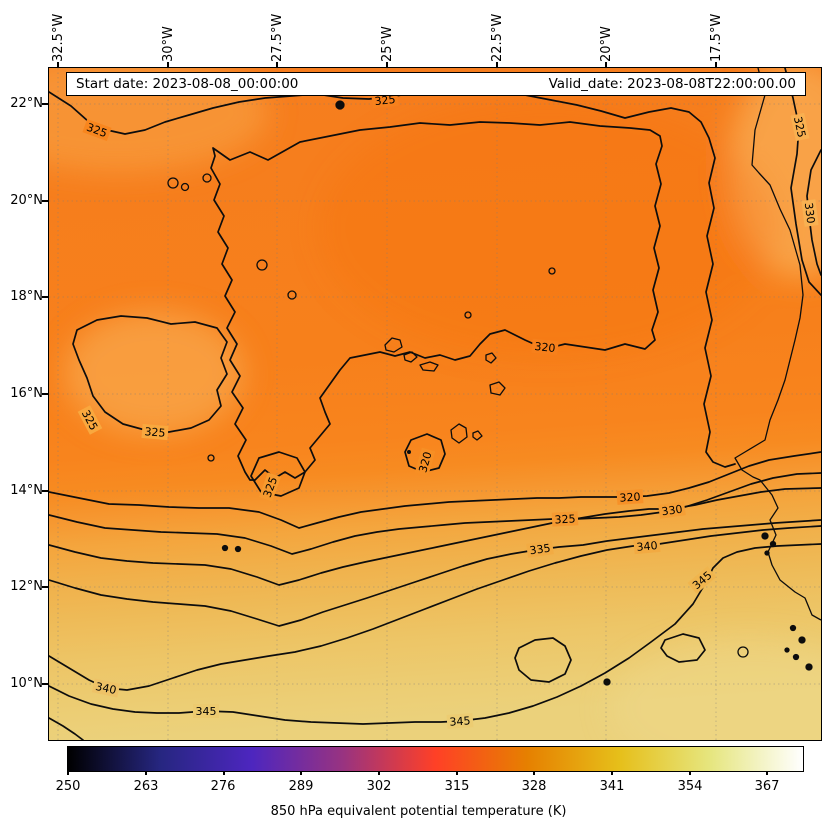 This screenshot has height=836, width=837. I want to click on island-santiago, so click(459, 433).